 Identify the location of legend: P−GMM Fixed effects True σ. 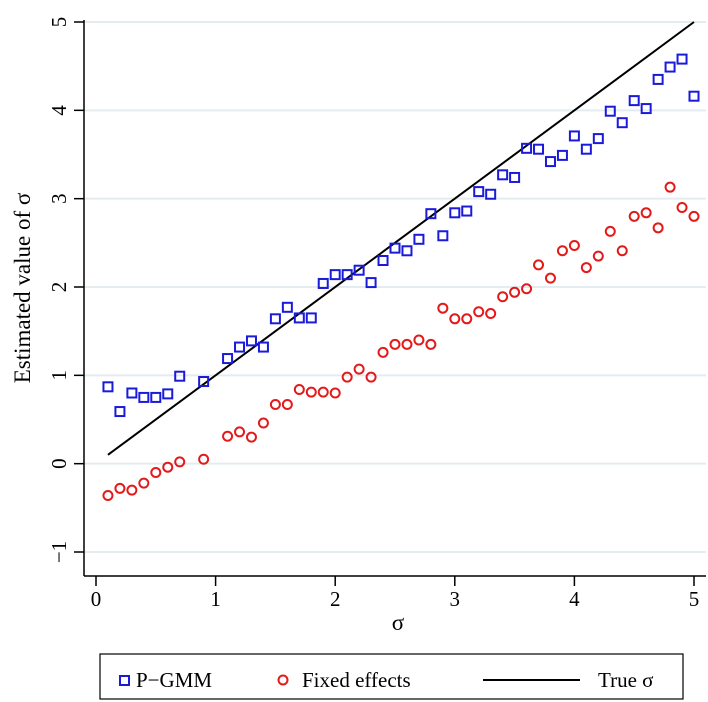
(391, 676).